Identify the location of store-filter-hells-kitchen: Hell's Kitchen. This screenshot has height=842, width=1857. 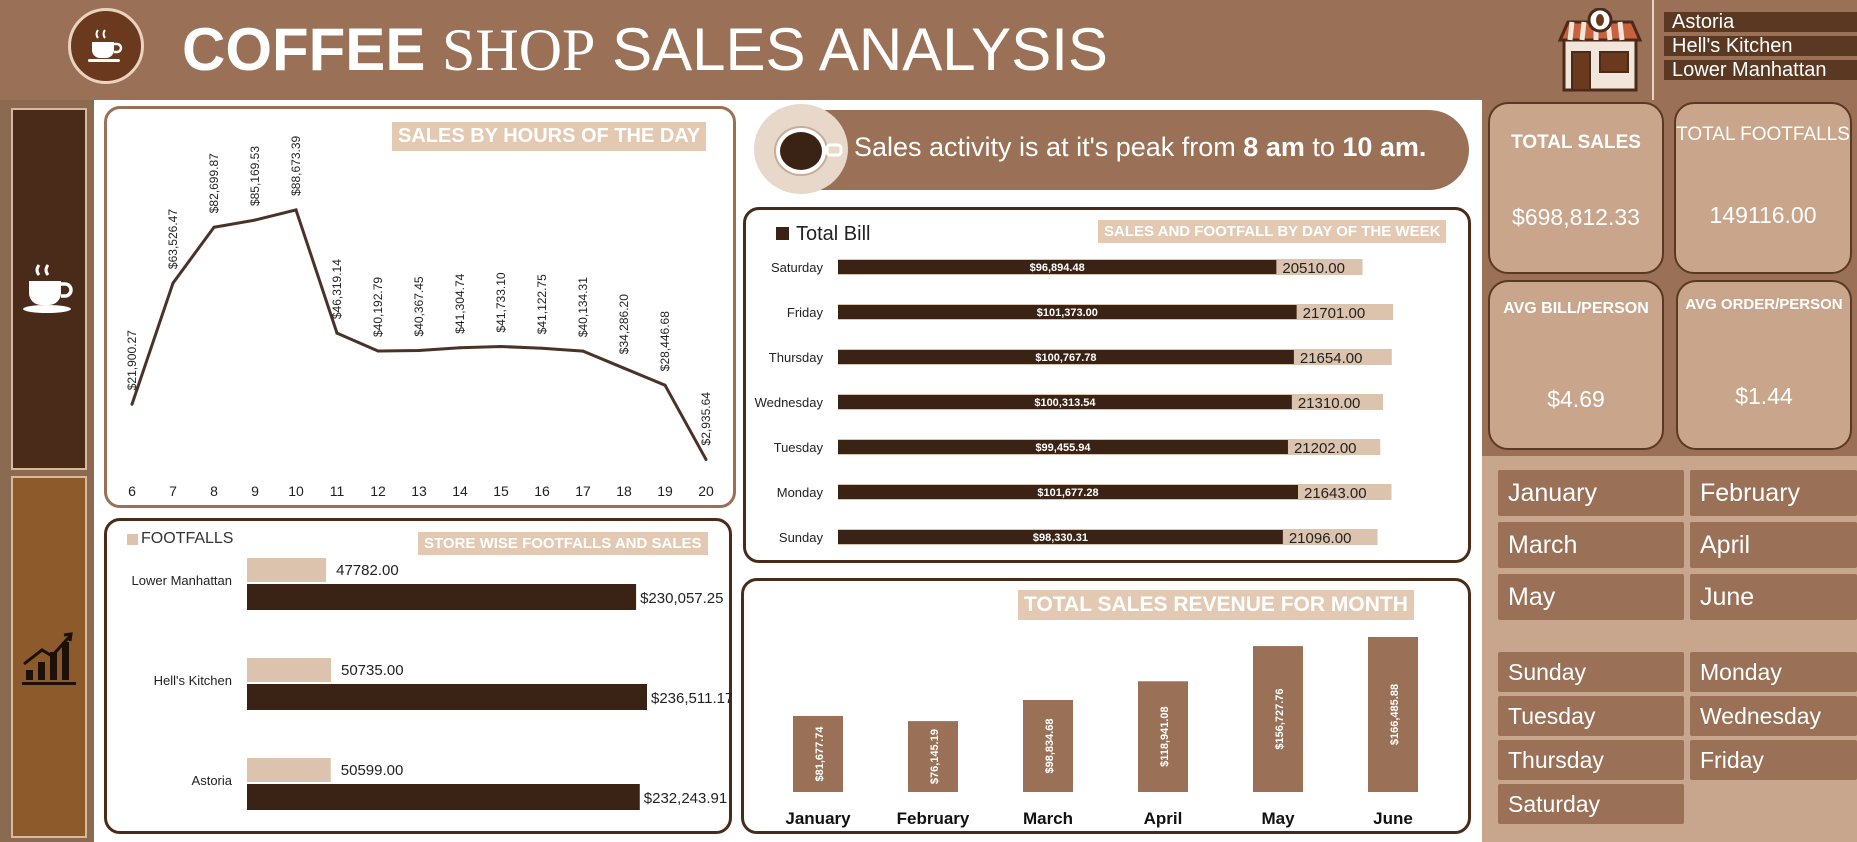
(1760, 46).